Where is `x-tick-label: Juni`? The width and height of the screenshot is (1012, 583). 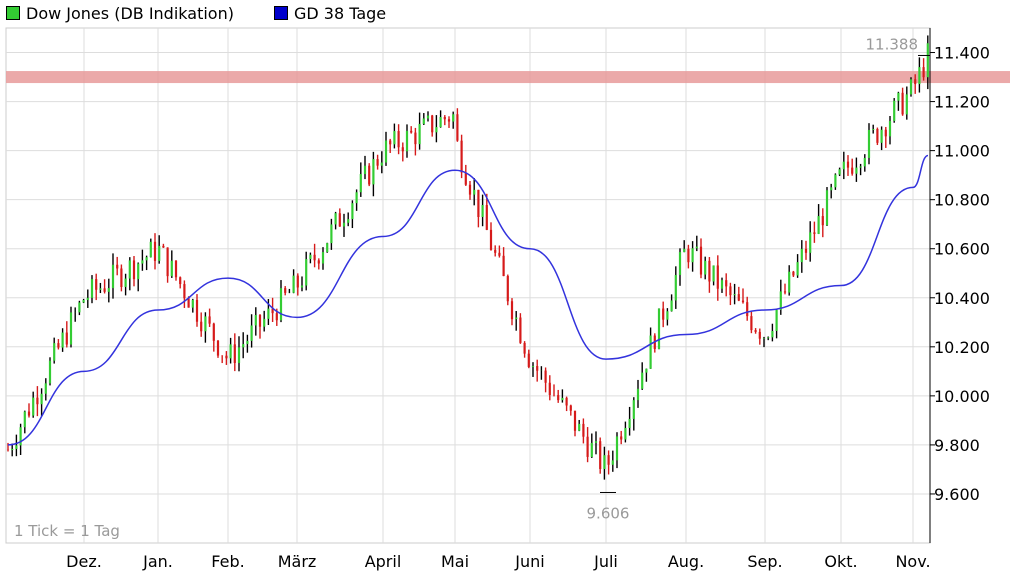 x-tick-label: Juni is located at coordinates (529, 561).